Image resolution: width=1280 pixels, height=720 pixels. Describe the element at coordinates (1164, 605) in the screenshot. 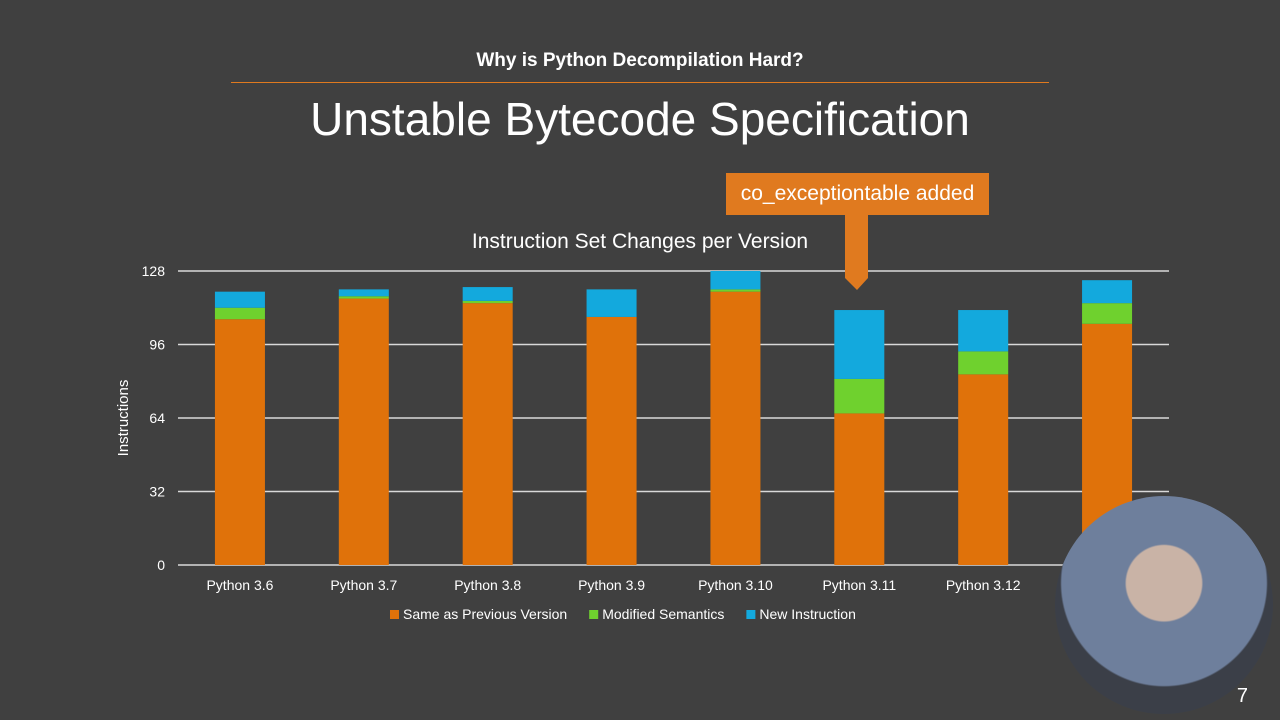

I see `presenter-webcam` at that location.